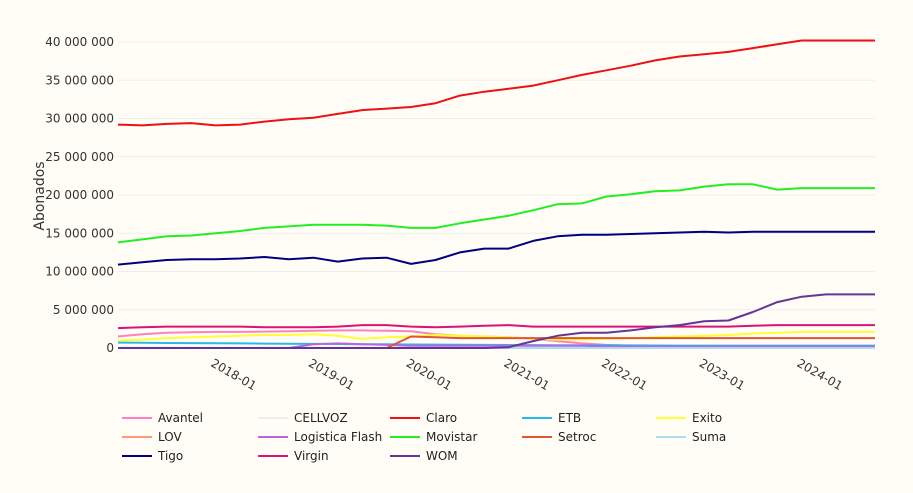 Image resolution: width=913 pixels, height=493 pixels. Describe the element at coordinates (83, 310) in the screenshot. I see `y-tick-label: 5 000 000` at that location.